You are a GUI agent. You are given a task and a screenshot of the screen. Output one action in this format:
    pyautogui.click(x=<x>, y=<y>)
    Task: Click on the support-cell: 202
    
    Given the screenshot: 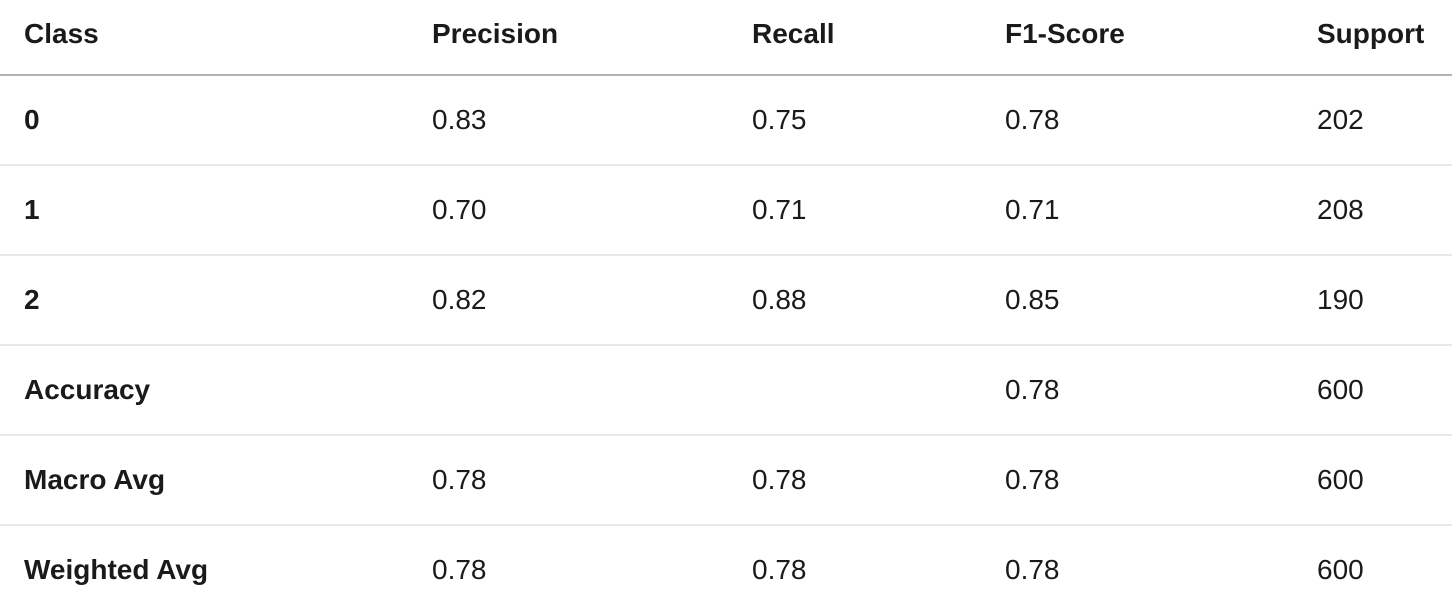 What is the action you would take?
    pyautogui.click(x=1384, y=120)
    